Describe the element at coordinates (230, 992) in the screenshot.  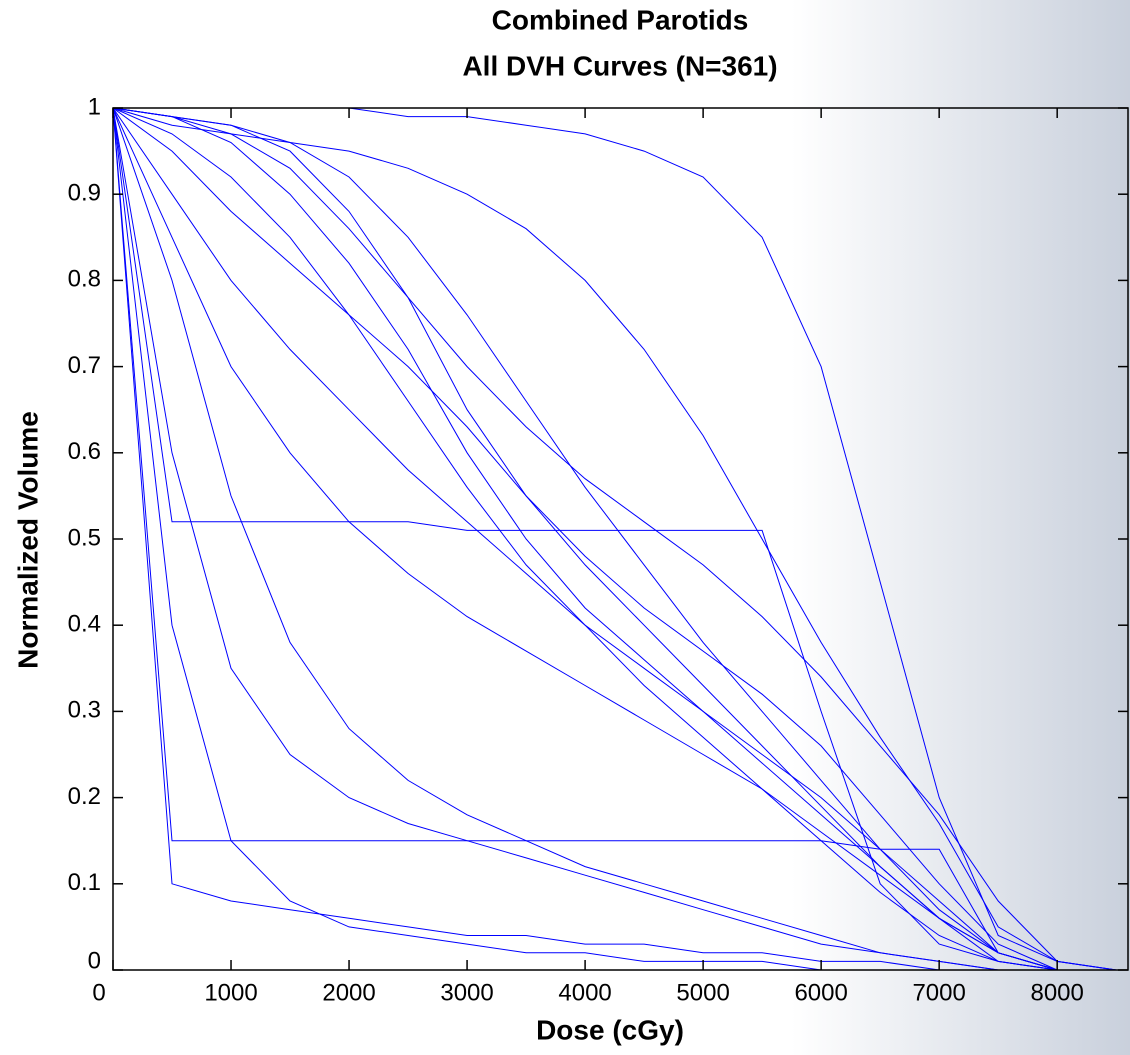
I see `x-tick-label: 1000` at that location.